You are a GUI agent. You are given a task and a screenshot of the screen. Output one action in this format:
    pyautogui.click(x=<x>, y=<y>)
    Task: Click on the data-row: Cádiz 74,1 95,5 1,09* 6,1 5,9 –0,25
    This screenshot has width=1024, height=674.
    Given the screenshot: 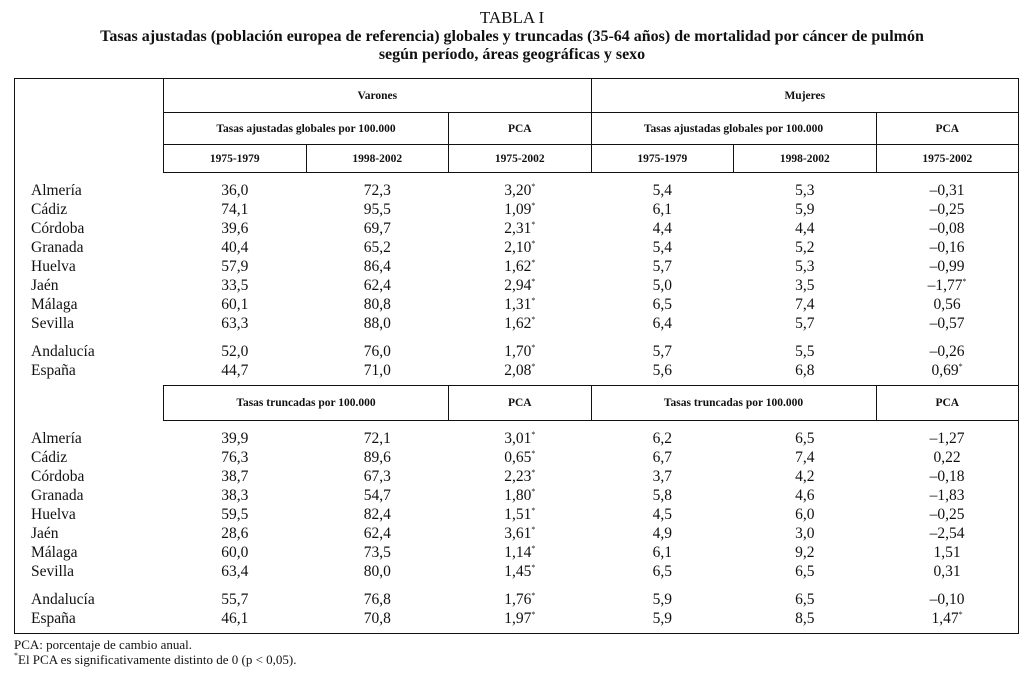 What is the action you would take?
    pyautogui.click(x=517, y=209)
    